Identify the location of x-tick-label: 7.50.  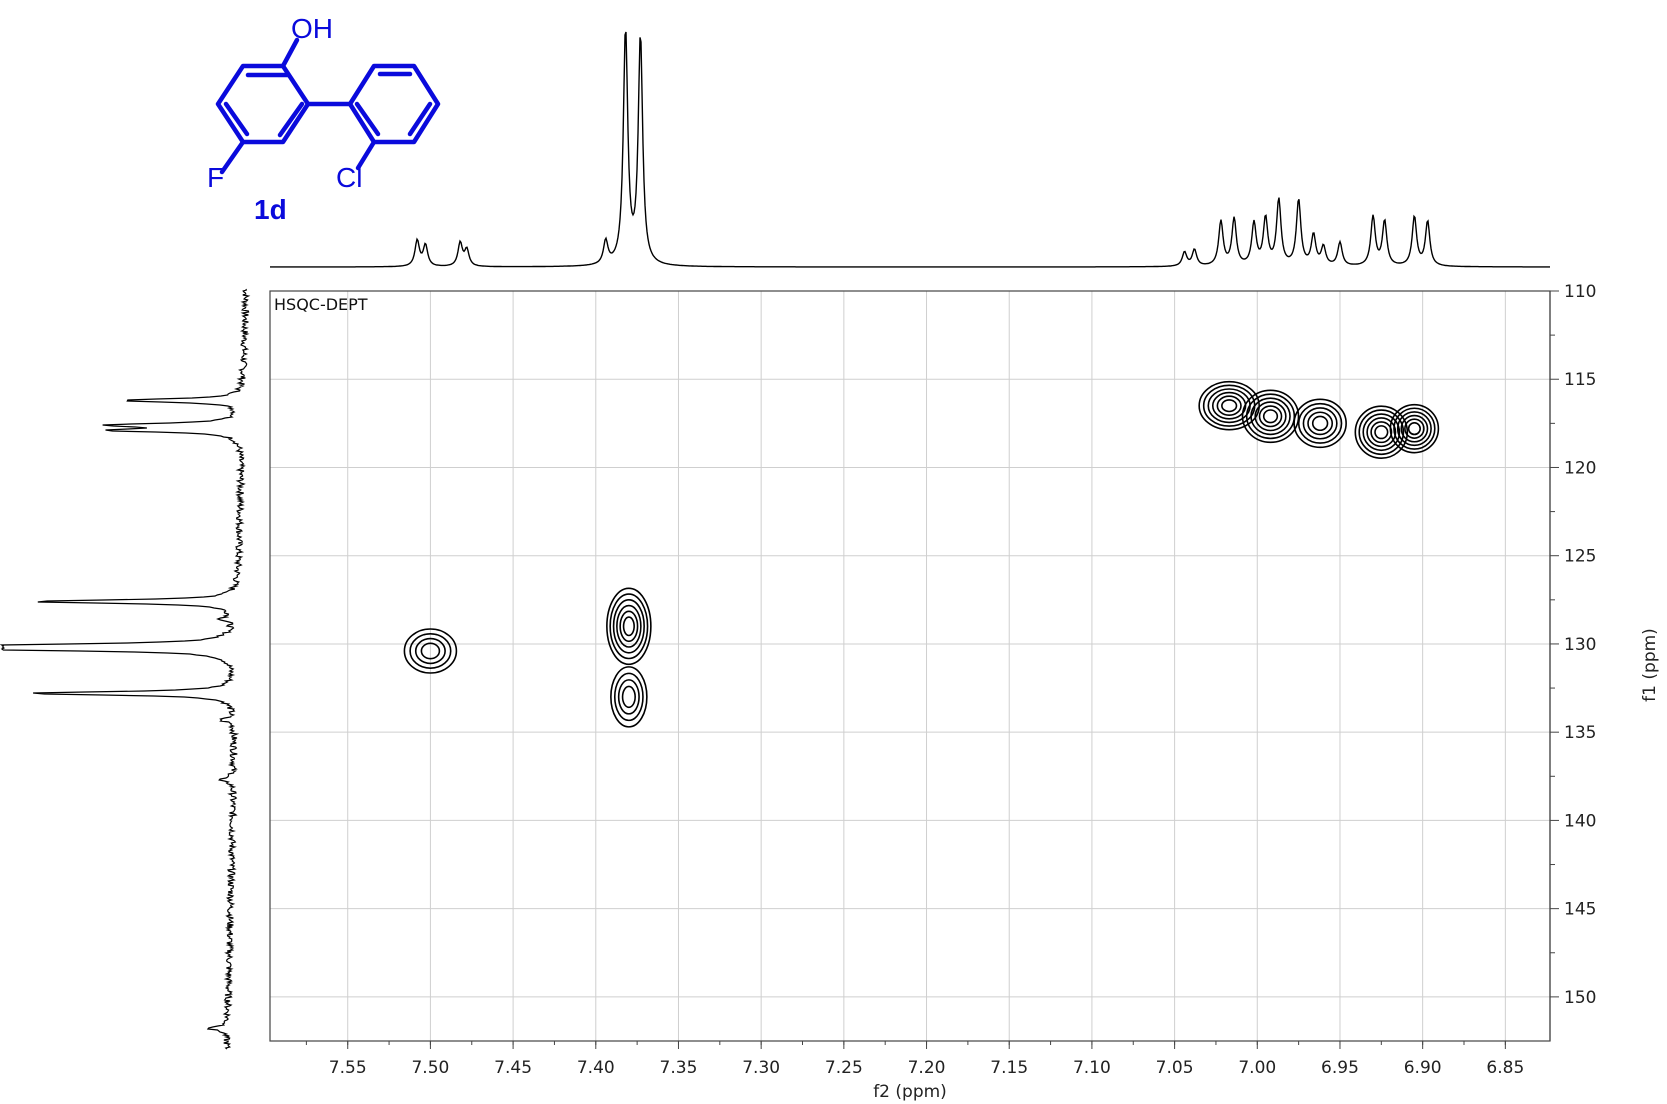
(430, 1068).